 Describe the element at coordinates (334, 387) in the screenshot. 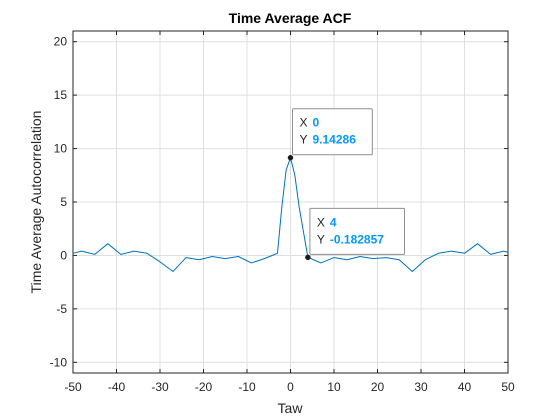

I see `x-tick-label: 10` at that location.